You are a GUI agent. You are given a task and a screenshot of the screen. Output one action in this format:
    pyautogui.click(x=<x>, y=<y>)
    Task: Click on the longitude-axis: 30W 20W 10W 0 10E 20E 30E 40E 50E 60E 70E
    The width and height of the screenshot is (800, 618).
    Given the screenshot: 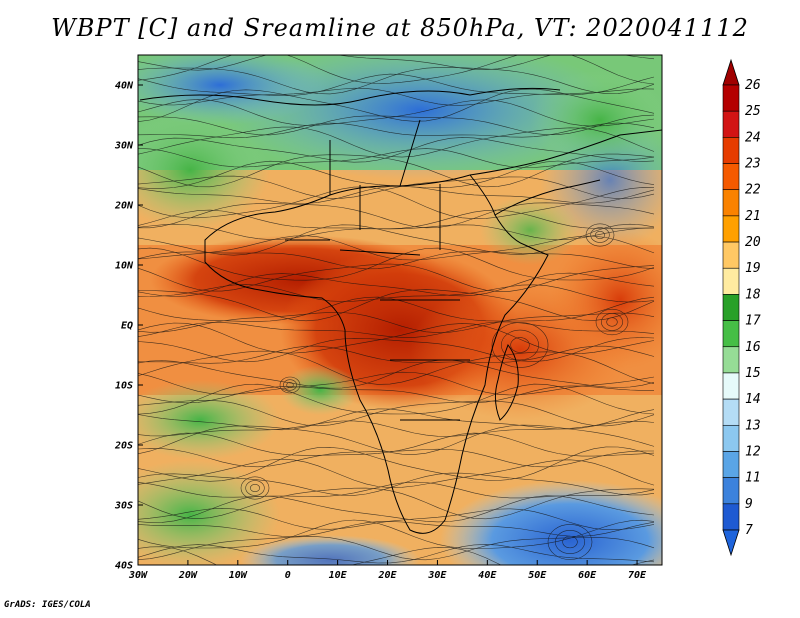 What is the action you would take?
    pyautogui.click(x=387, y=570)
    